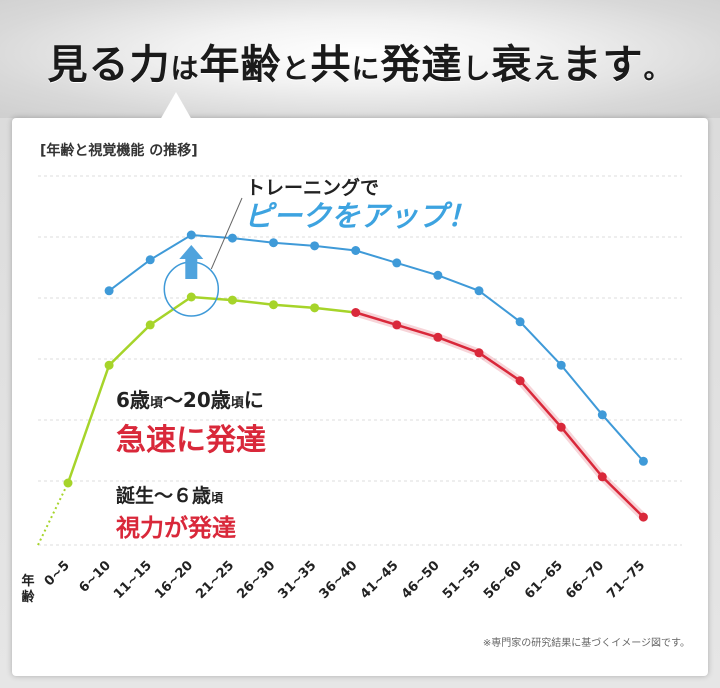 The image size is (720, 688). I want to click on x-tick-label: 16~20, so click(174, 580).